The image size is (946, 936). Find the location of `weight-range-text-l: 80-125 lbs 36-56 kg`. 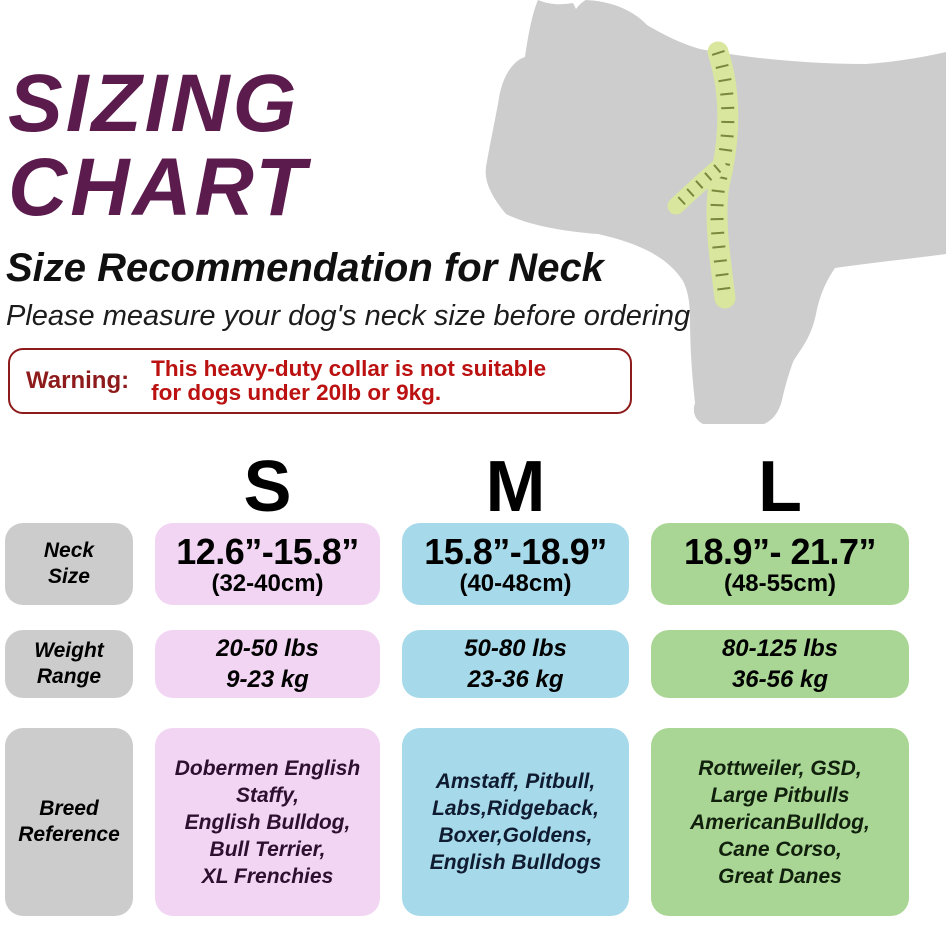

weight-range-text-l: 80-125 lbs 36-56 kg is located at coordinates (780, 664).